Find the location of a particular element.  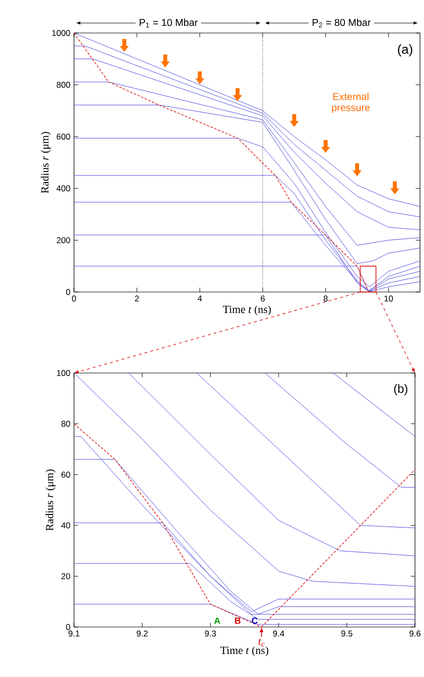

x-tick-label: 8 is located at coordinates (326, 299).